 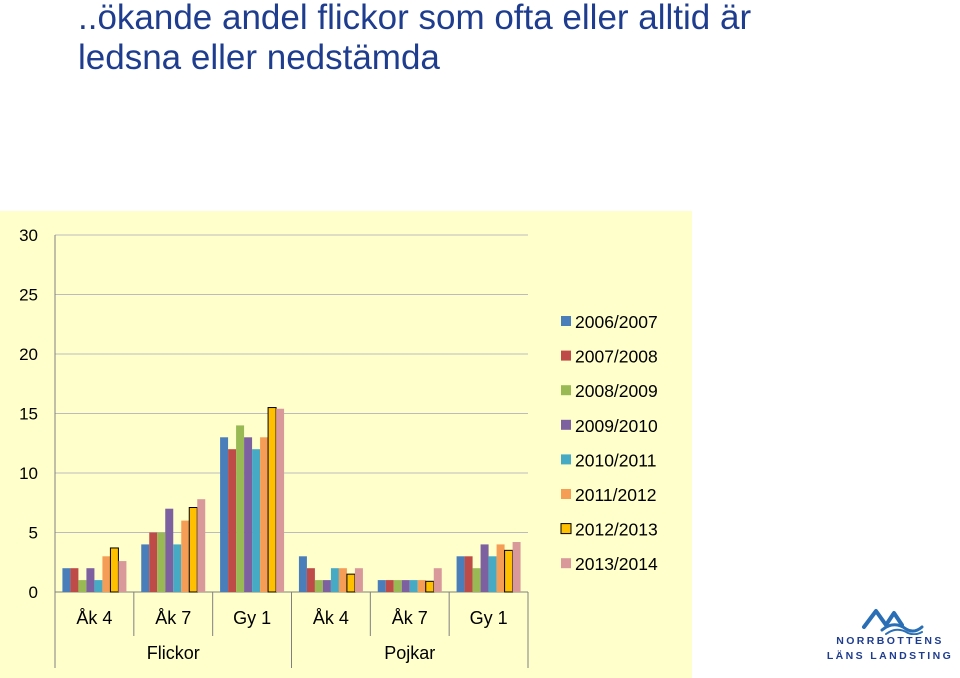 What do you see at coordinates (28, 354) in the screenshot?
I see `y-tick-label: 20` at bounding box center [28, 354].